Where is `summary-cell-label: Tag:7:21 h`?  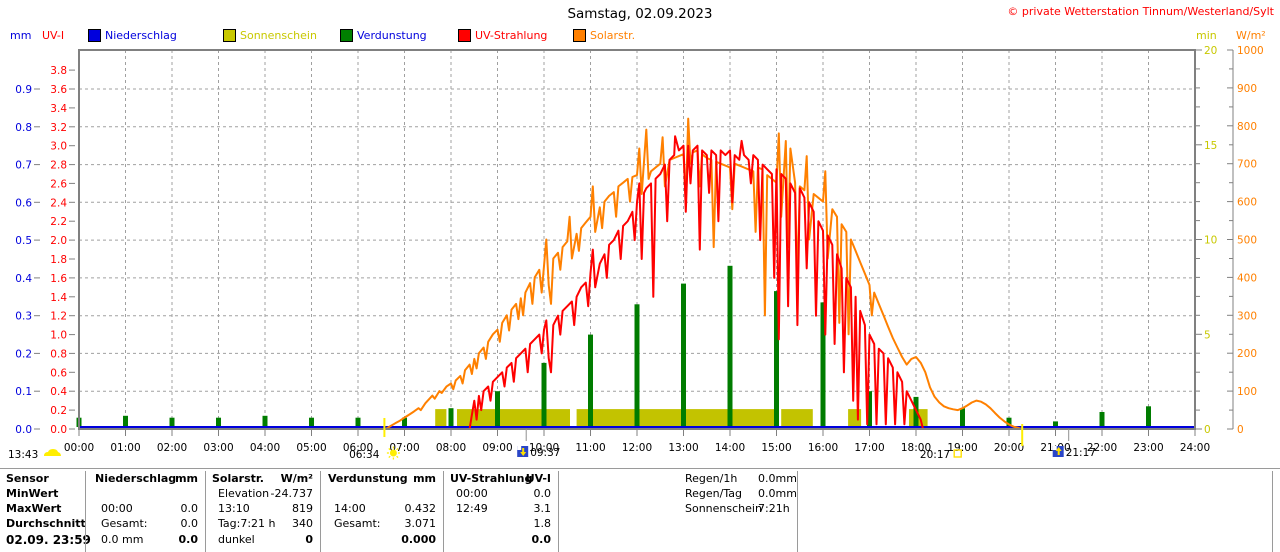 summary-cell-label: Tag:7:21 h is located at coordinates (247, 523).